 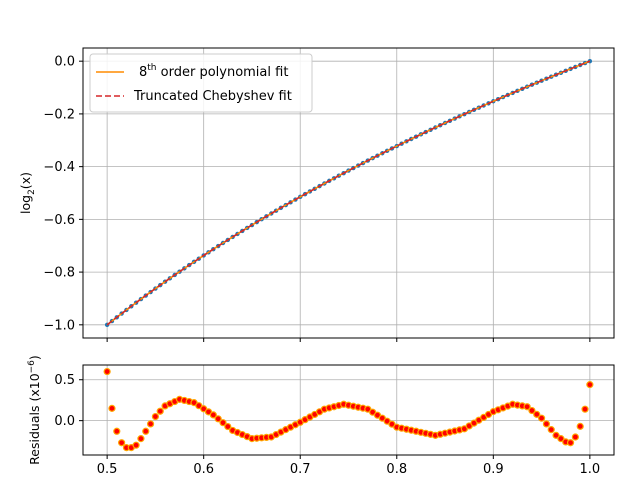 What do you see at coordinates (34, 410) in the screenshot?
I see `residuals-y-axis-label: Residuals (x10−6)` at bounding box center [34, 410].